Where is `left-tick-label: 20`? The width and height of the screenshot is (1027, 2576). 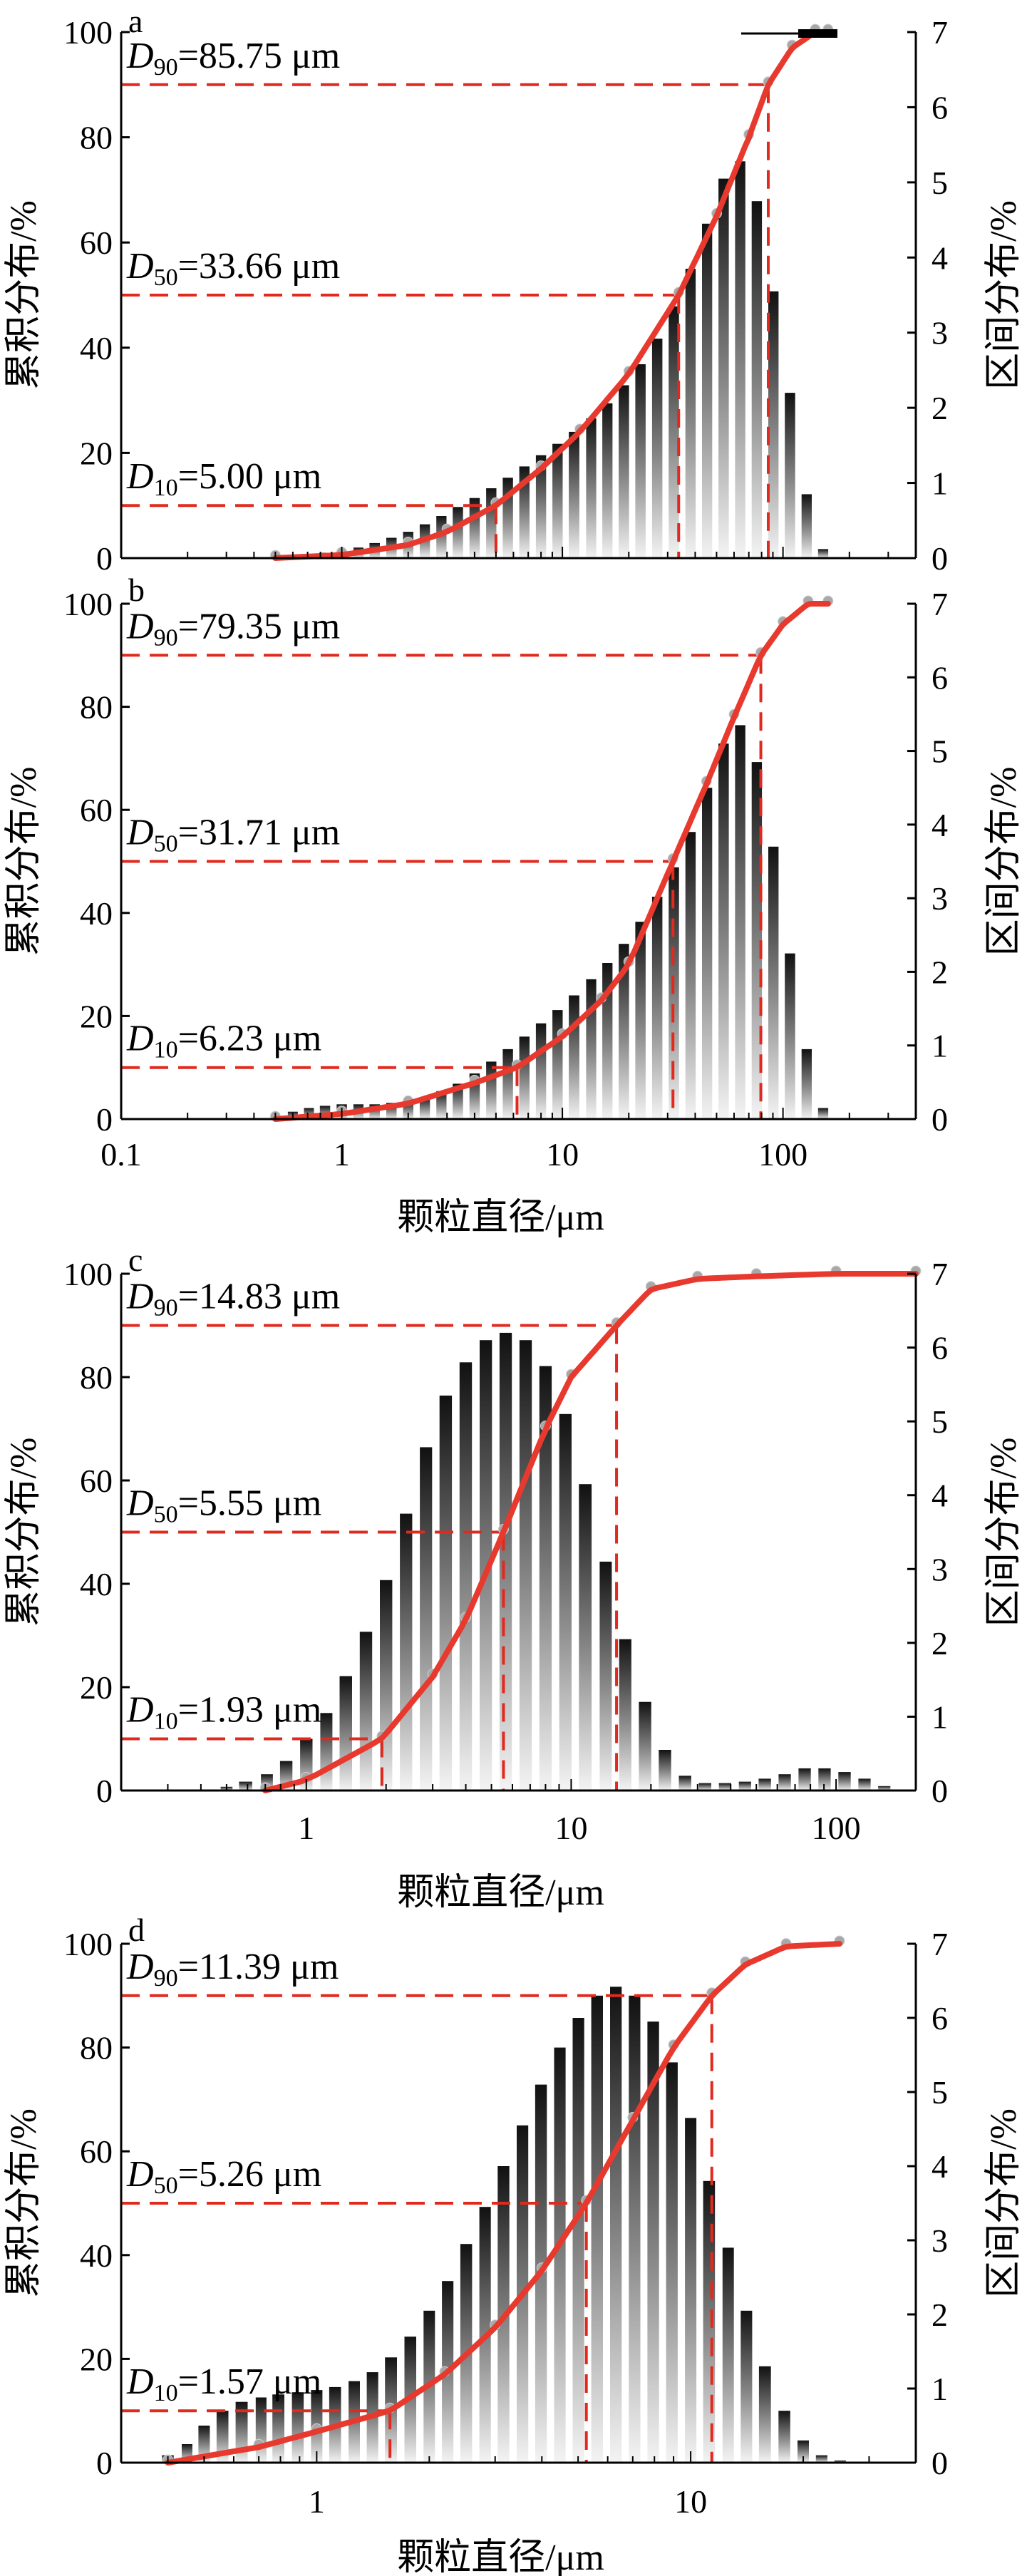
left-tick-label: 20 is located at coordinates (96, 453).